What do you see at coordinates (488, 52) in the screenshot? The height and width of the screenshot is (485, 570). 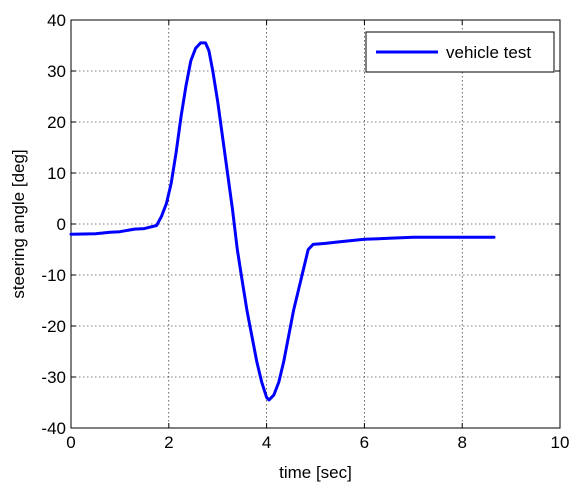 I see `legend-label-vehicle-test: vehicle test` at bounding box center [488, 52].